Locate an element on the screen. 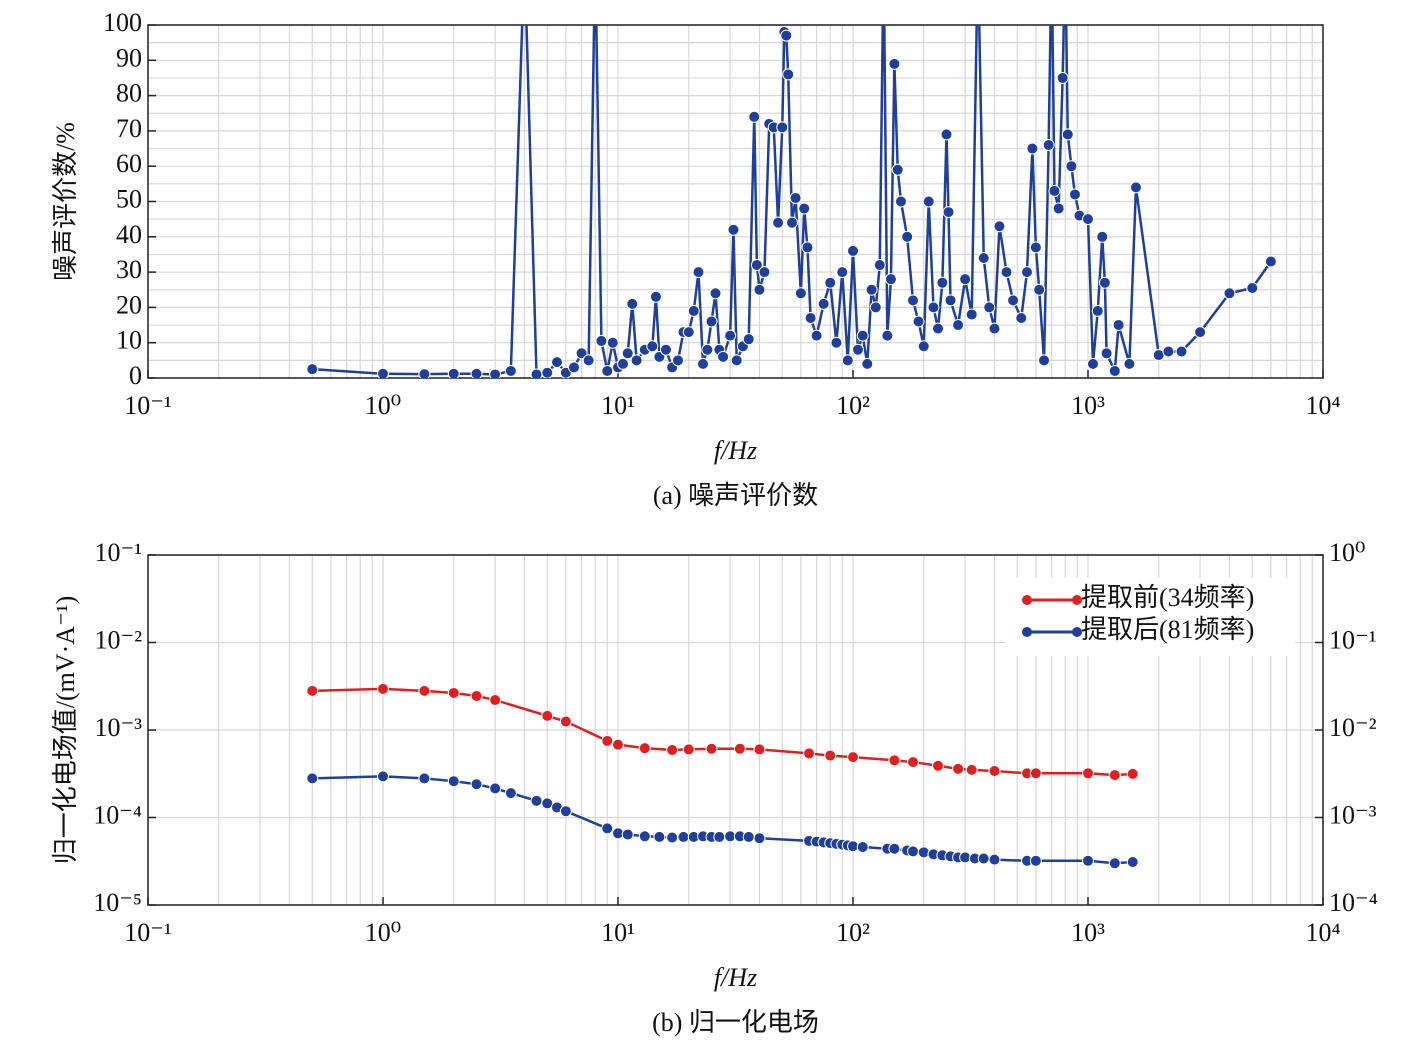 The width and height of the screenshot is (1417, 1051). y2-tick-label: 10⁰ is located at coordinates (1347, 552).